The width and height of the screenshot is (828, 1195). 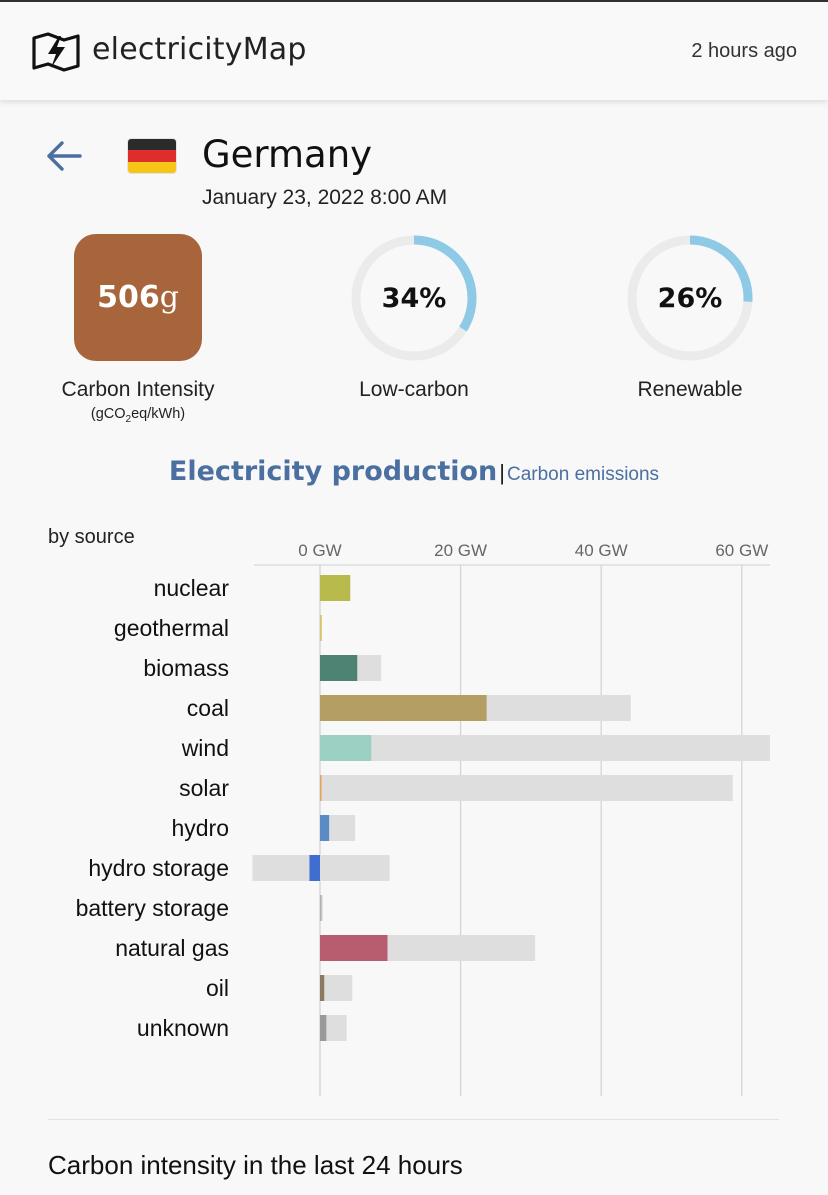 What do you see at coordinates (158, 868) in the screenshot?
I see `category-label: hydro storage` at bounding box center [158, 868].